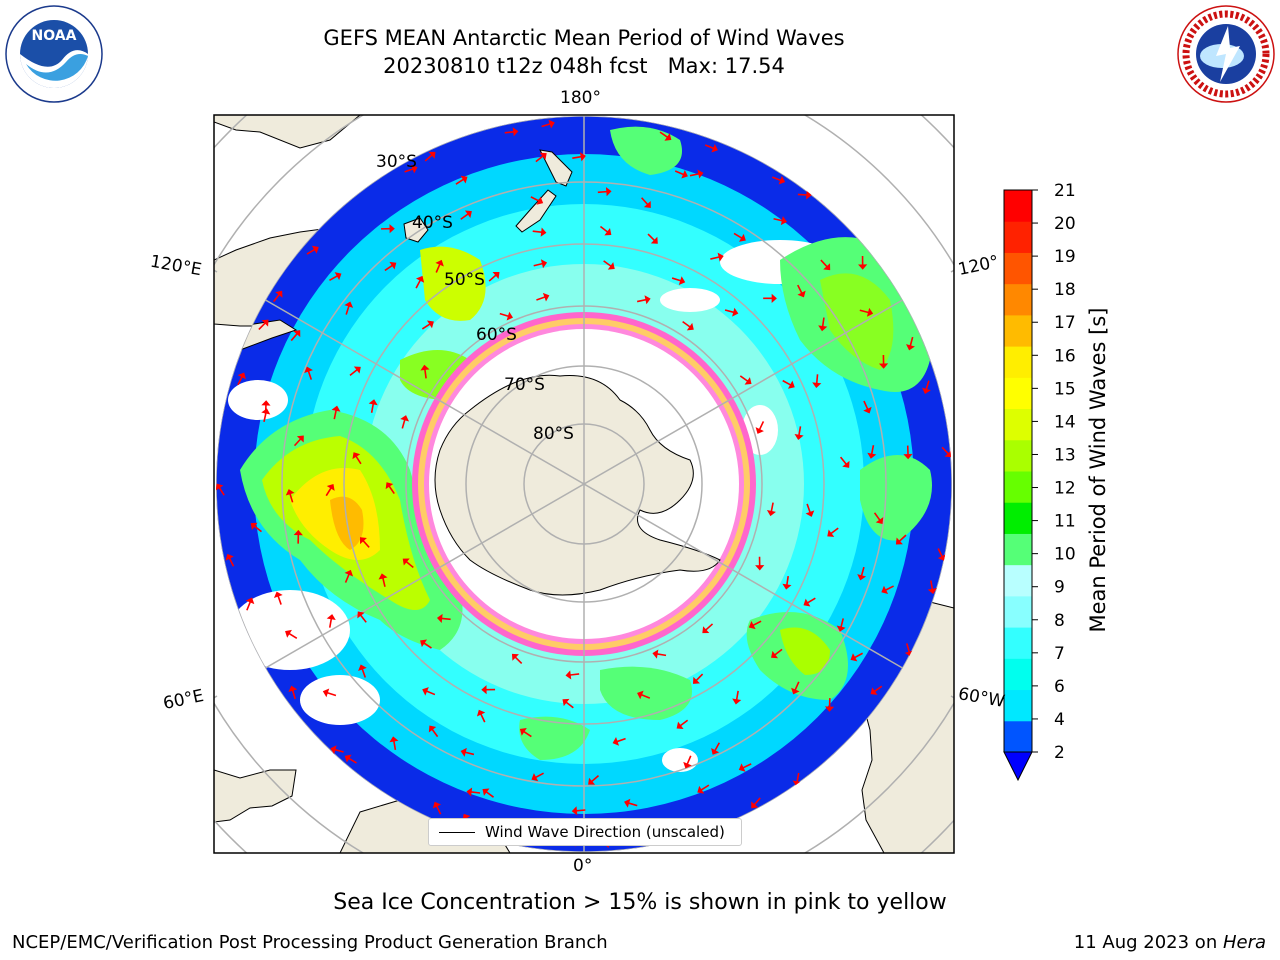 Image resolution: width=1280 pixels, height=960 pixels. What do you see at coordinates (605, 832) in the screenshot?
I see `legend-label: Wind Wave Direction (unscaled)` at bounding box center [605, 832].